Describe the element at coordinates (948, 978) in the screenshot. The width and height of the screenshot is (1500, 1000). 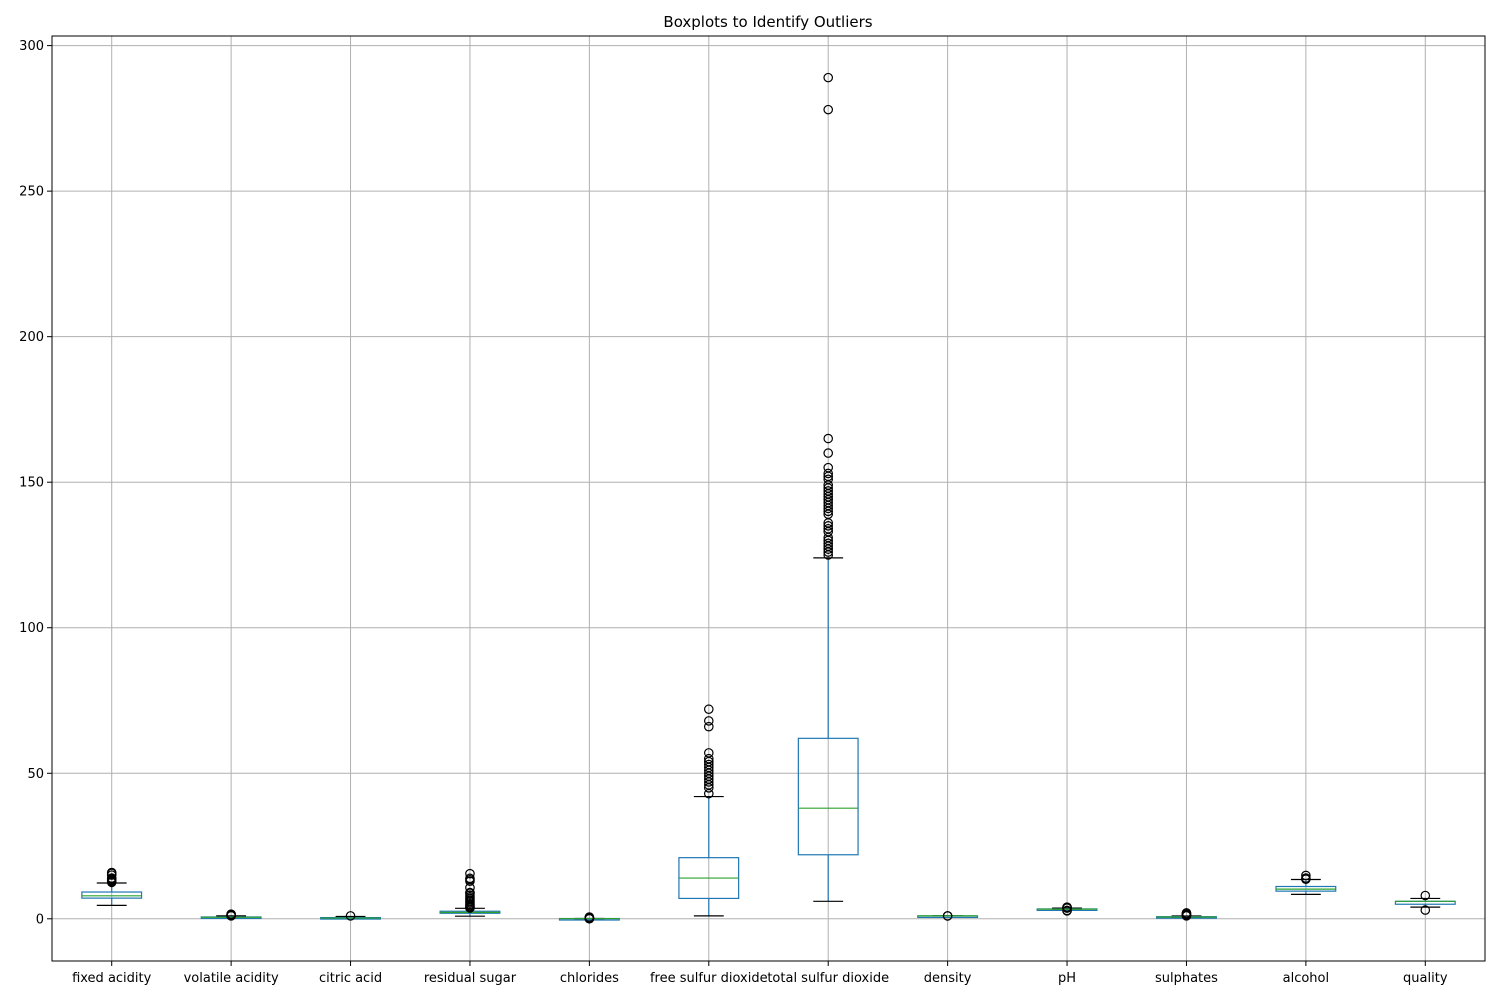
I see `x-tick-label: density` at that location.